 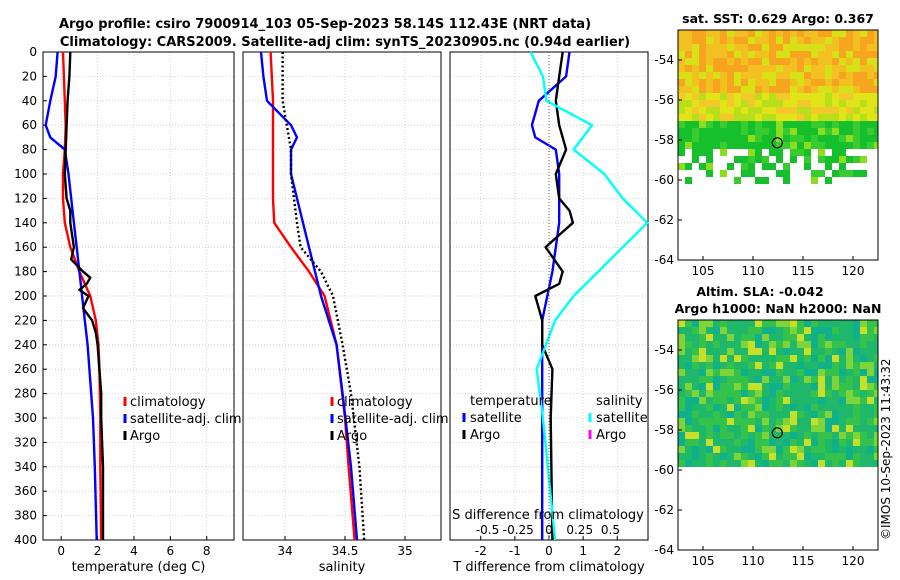 What do you see at coordinates (664, 430) in the screenshot?
I see `map-y-tick-label: -58` at bounding box center [664, 430].